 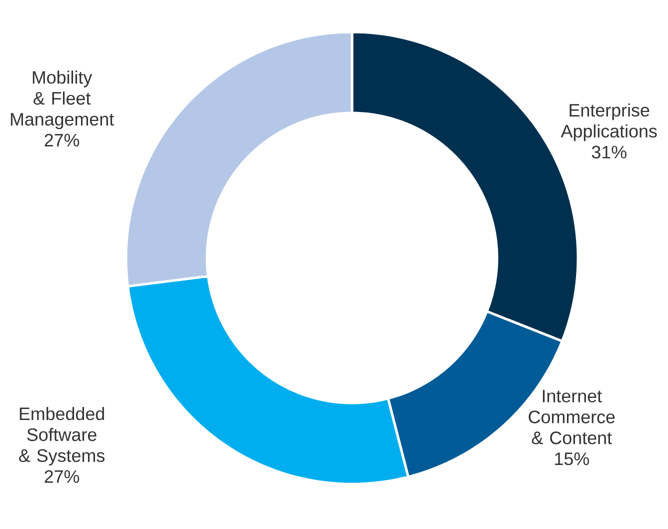 What do you see at coordinates (609, 152) in the screenshot?
I see `data-label: 31%` at bounding box center [609, 152].